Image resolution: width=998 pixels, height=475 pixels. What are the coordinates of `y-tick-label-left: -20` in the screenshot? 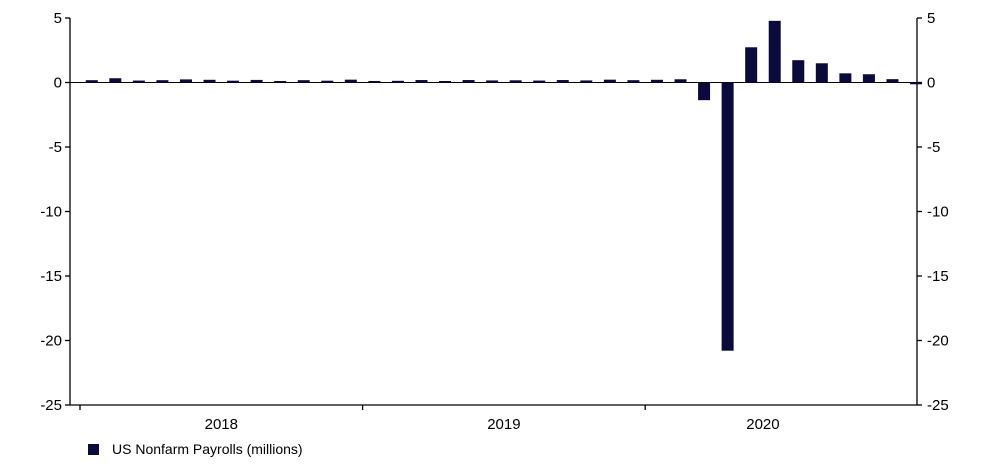 It's located at (51, 341).